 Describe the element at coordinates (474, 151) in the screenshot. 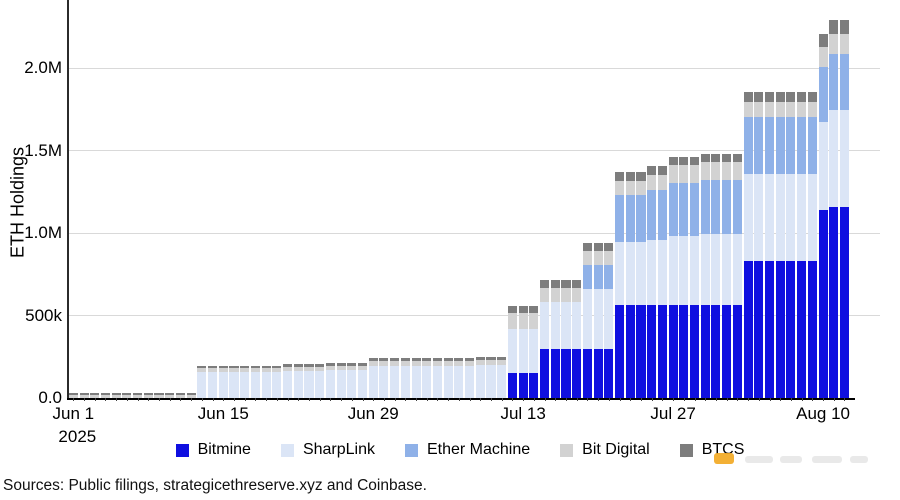

I see `grid-line` at that location.